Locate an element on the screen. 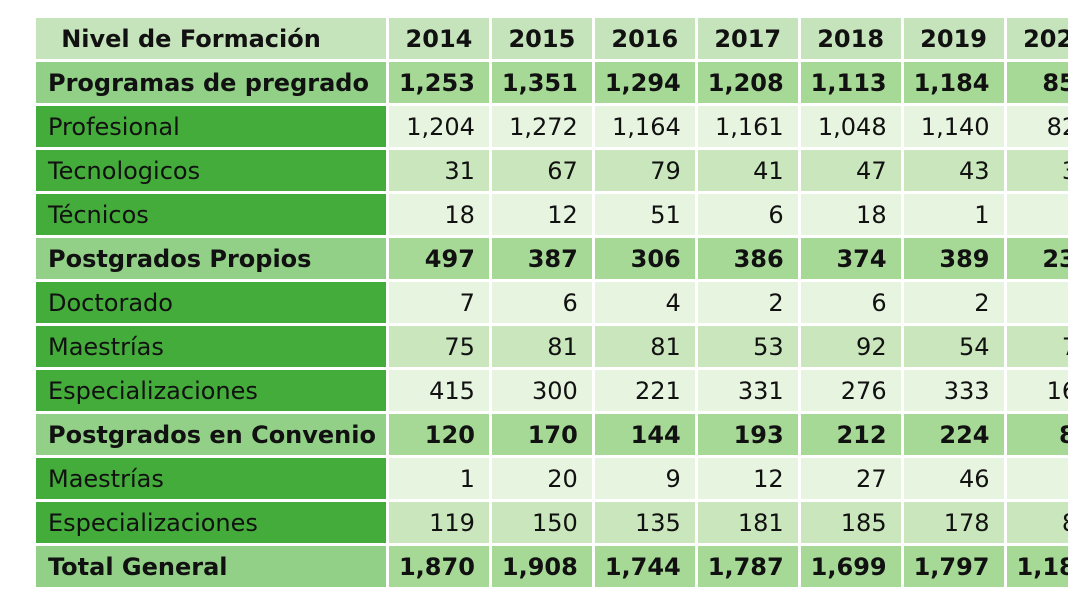 This screenshot has height=590, width=1068. value-cell-2016: 221 is located at coordinates (644, 390).